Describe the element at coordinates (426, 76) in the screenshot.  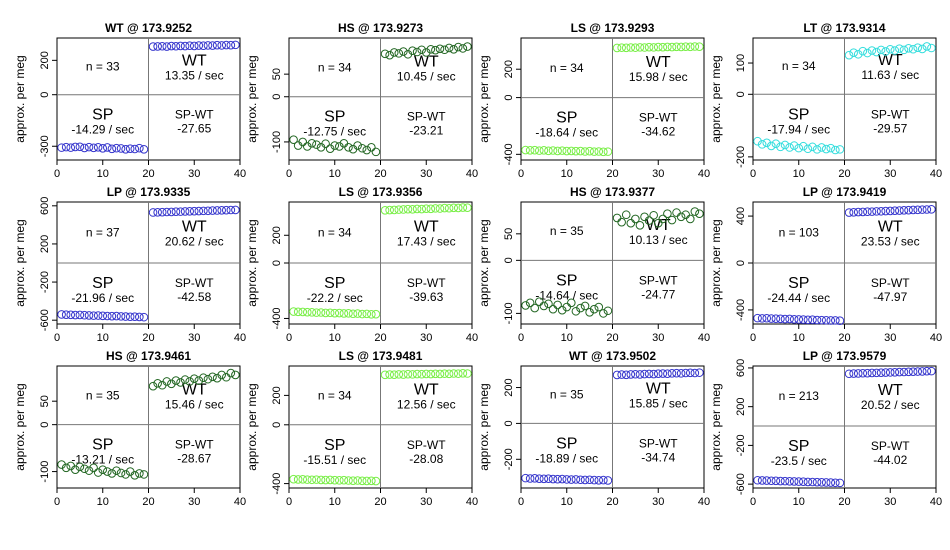
I see `wt-rate: 10.45 / sec` at that location.